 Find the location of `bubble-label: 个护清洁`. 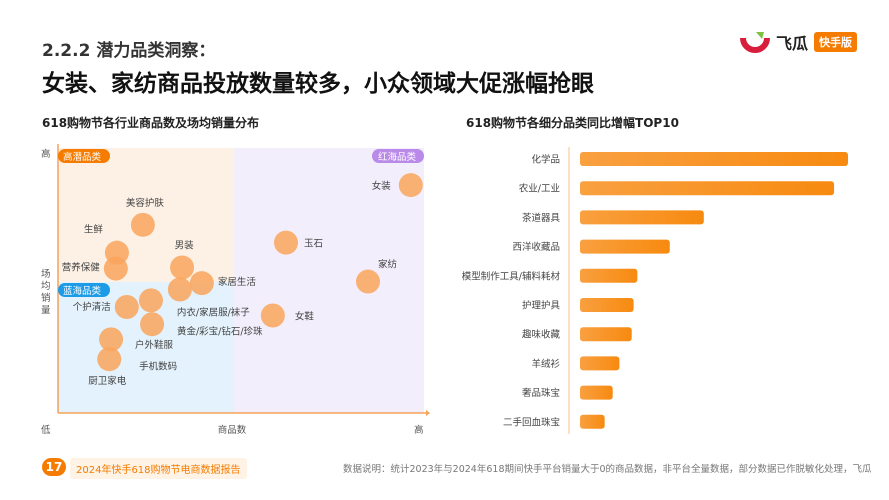

bubble-label: 个护清洁 is located at coordinates (92, 307).